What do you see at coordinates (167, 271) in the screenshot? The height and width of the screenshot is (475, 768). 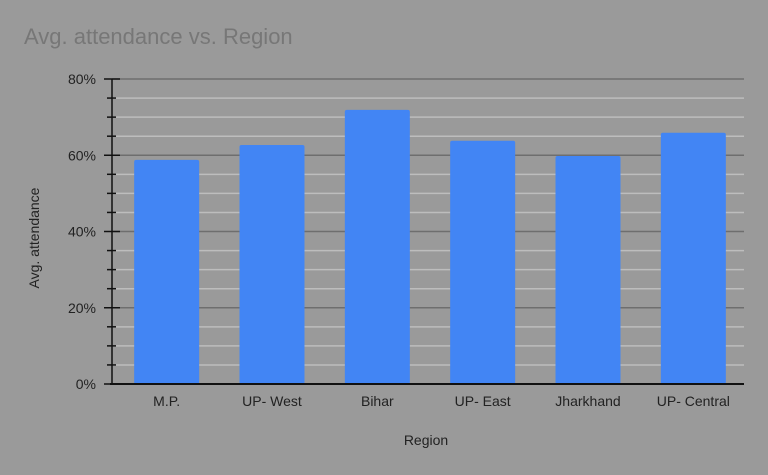 I see `bar-m-p-` at bounding box center [167, 271].